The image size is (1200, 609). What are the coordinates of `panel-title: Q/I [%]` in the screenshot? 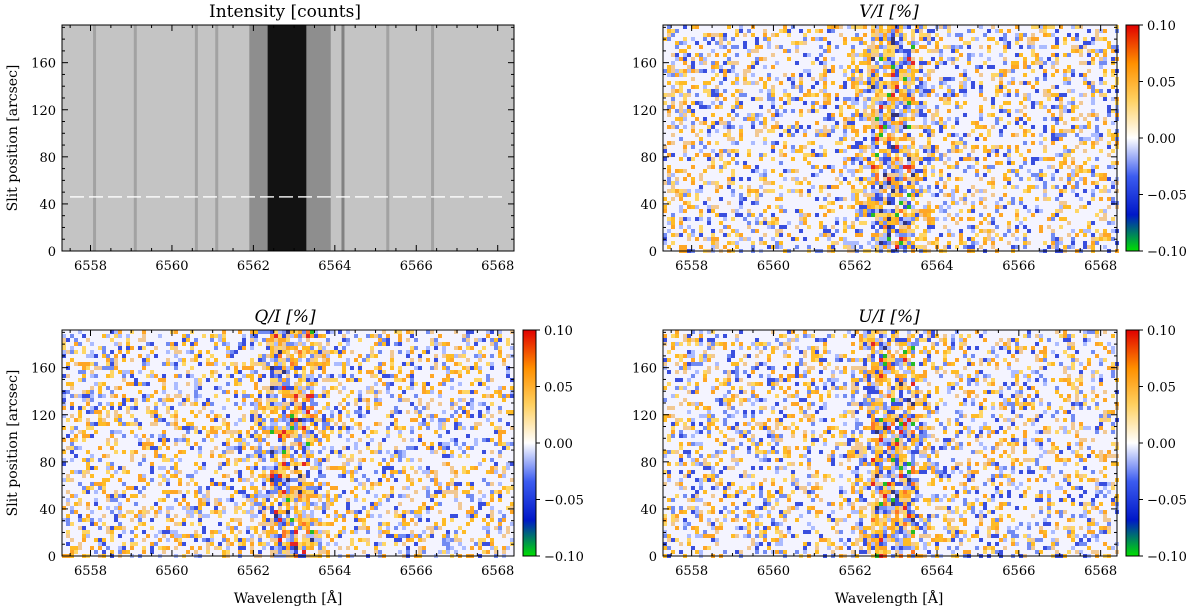 It's located at (285, 317).